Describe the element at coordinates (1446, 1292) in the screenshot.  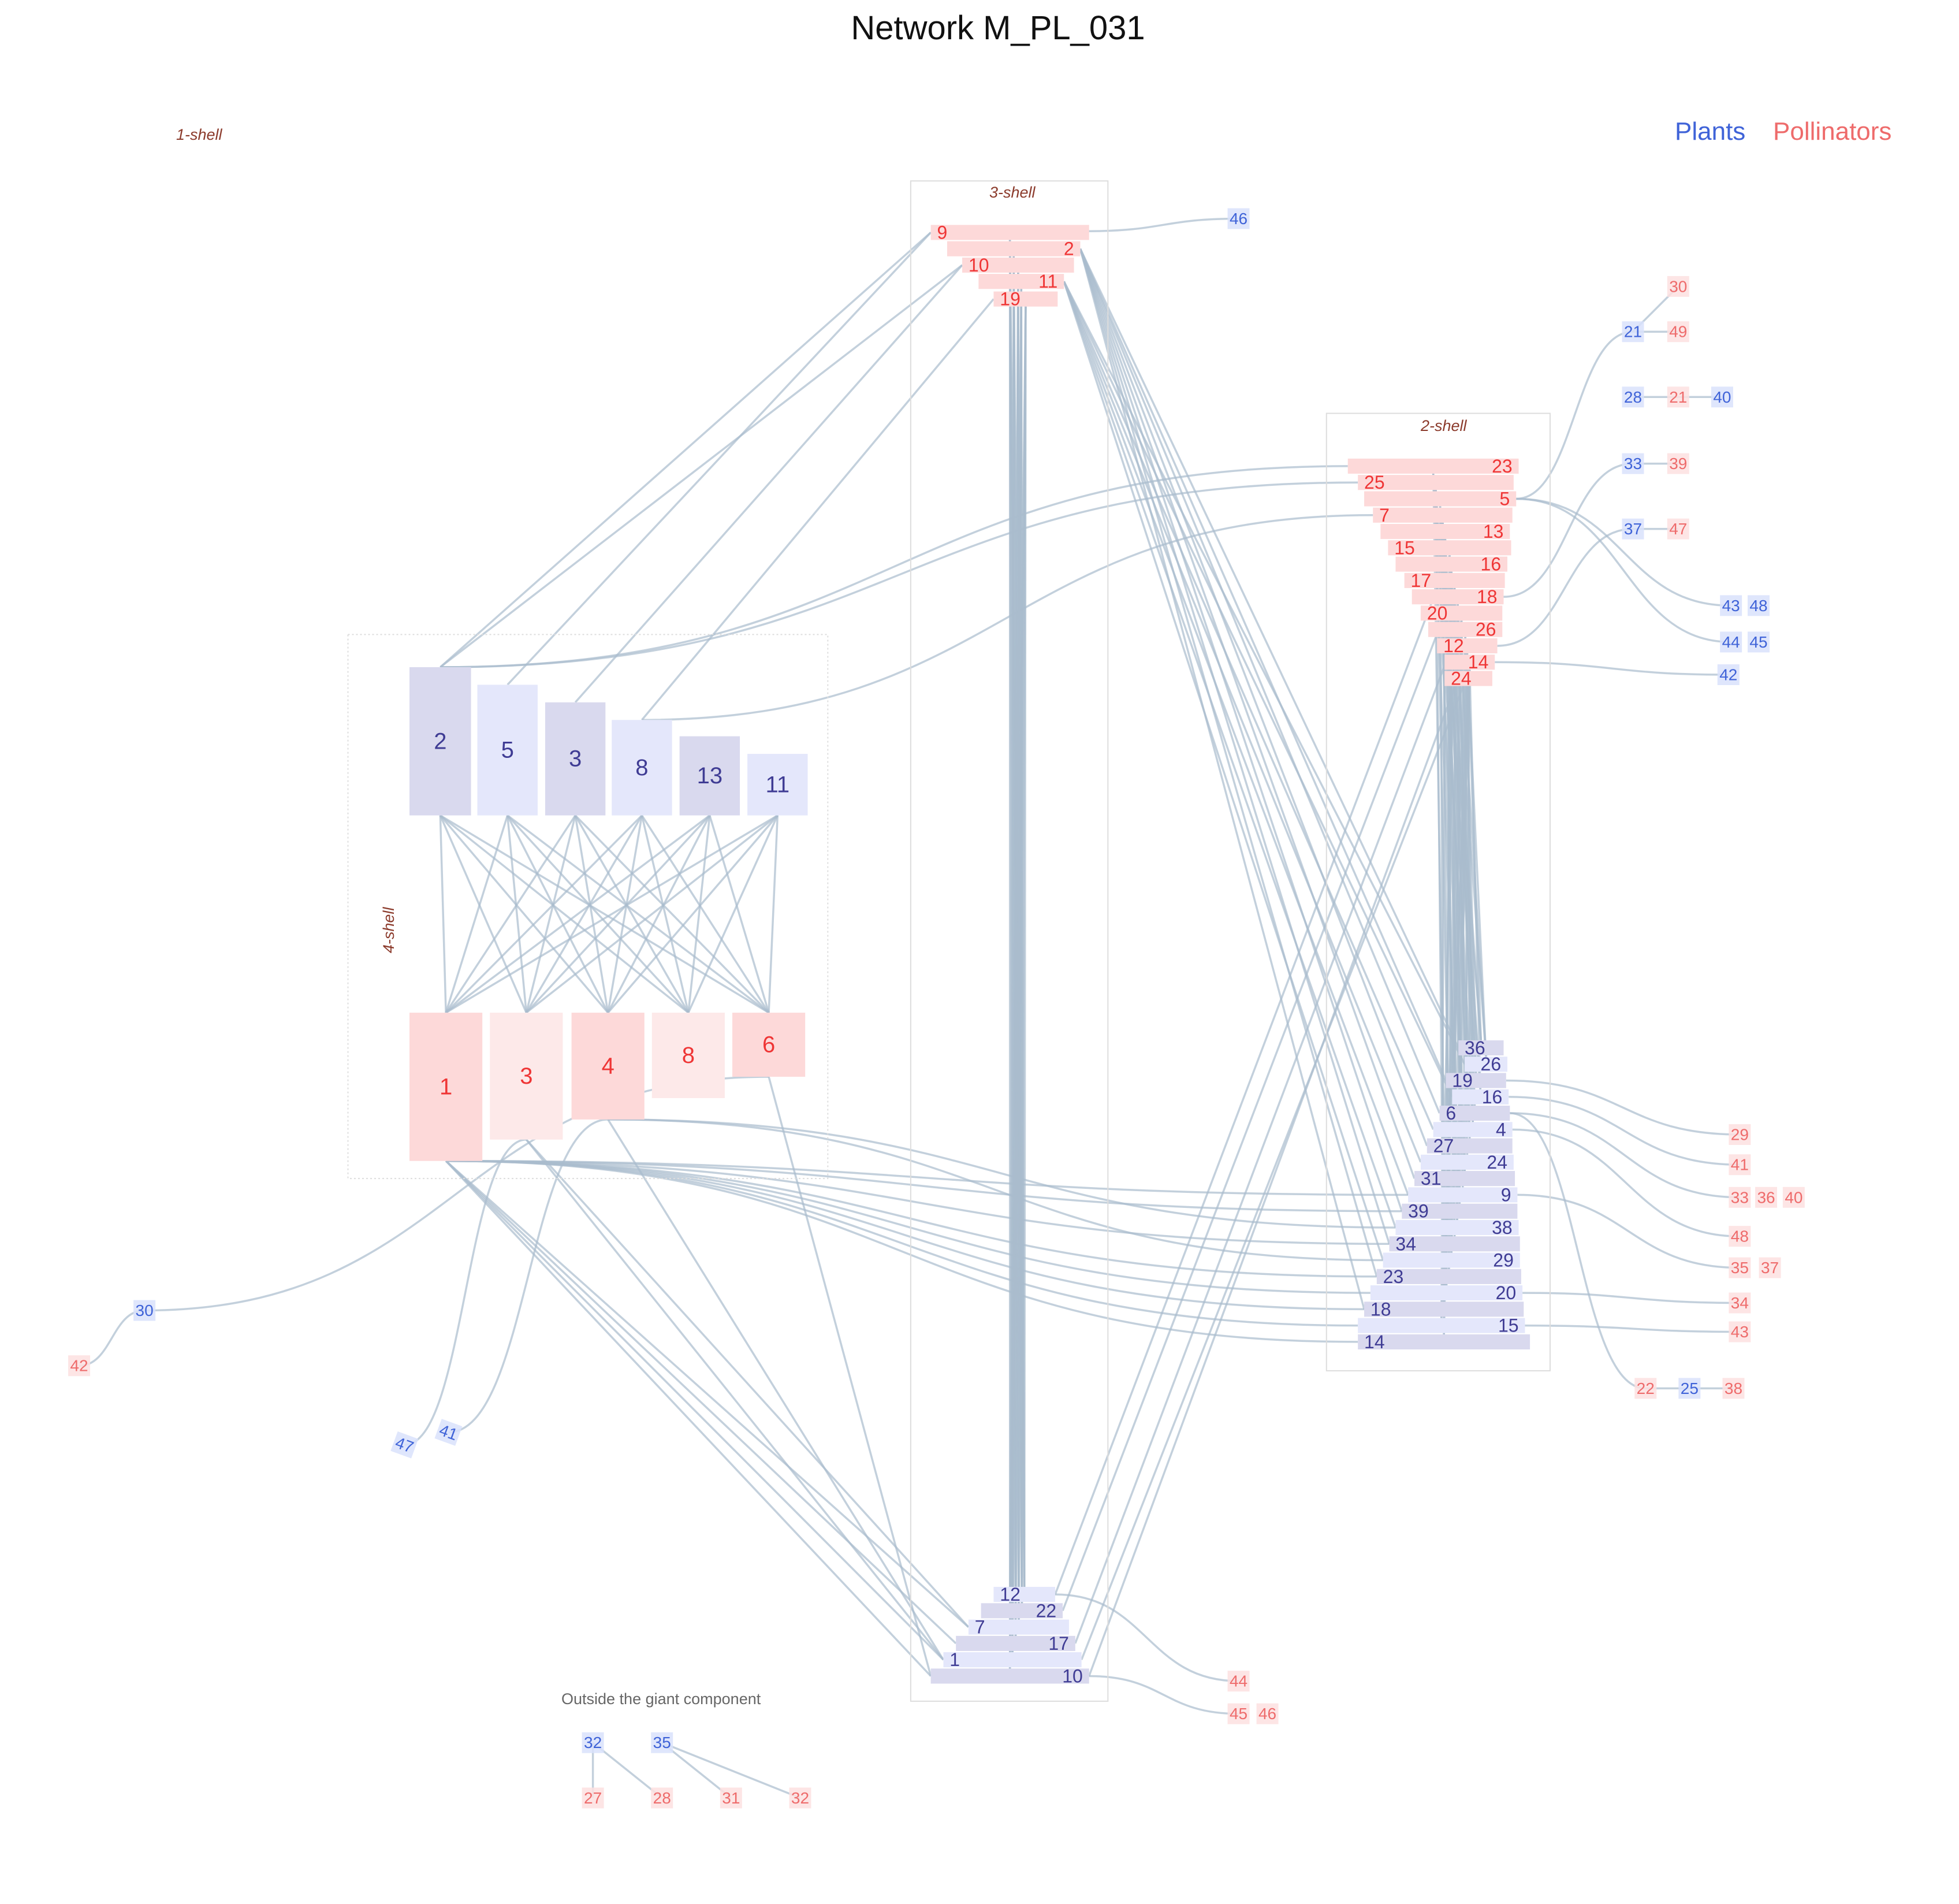
I see `node-p-20: 20` at that location.